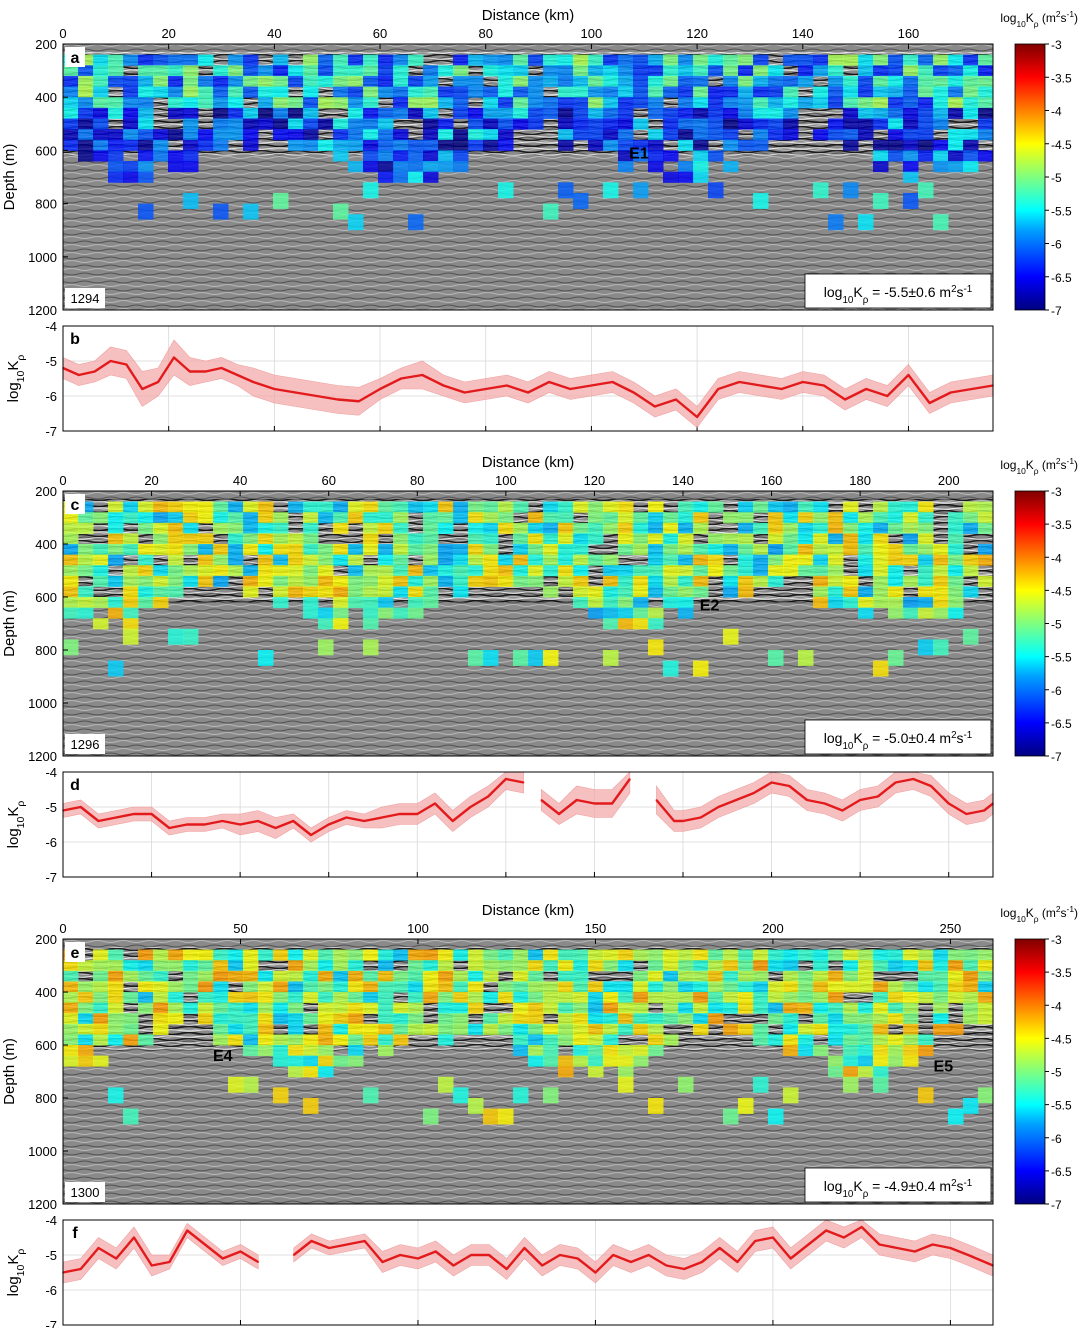 The height and width of the screenshot is (1328, 1080). What do you see at coordinates (1061, 211) in the screenshot?
I see `colorbar-tick-label: -5.5` at bounding box center [1061, 211].